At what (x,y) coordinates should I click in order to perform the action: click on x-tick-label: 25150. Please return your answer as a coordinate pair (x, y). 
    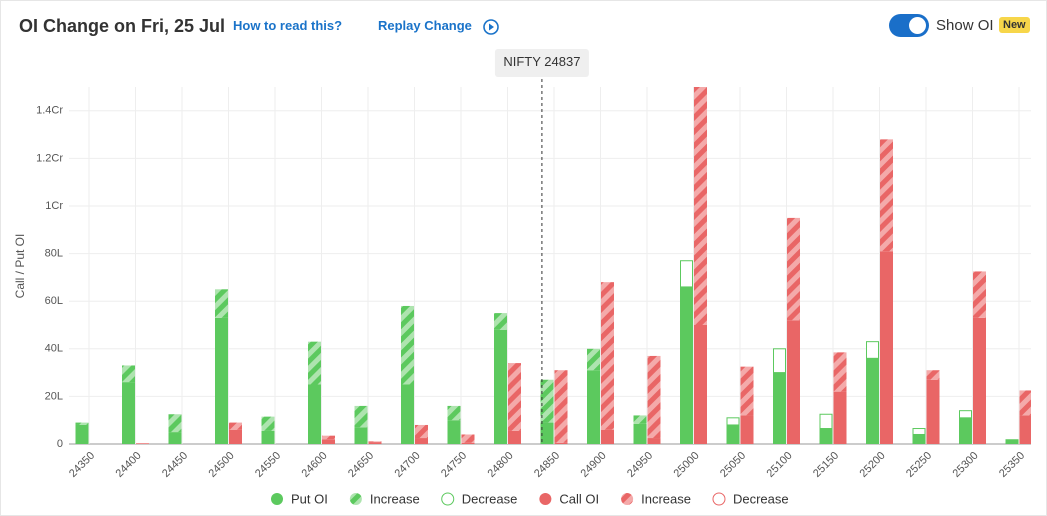
    Looking at the image, I should click on (826, 465).